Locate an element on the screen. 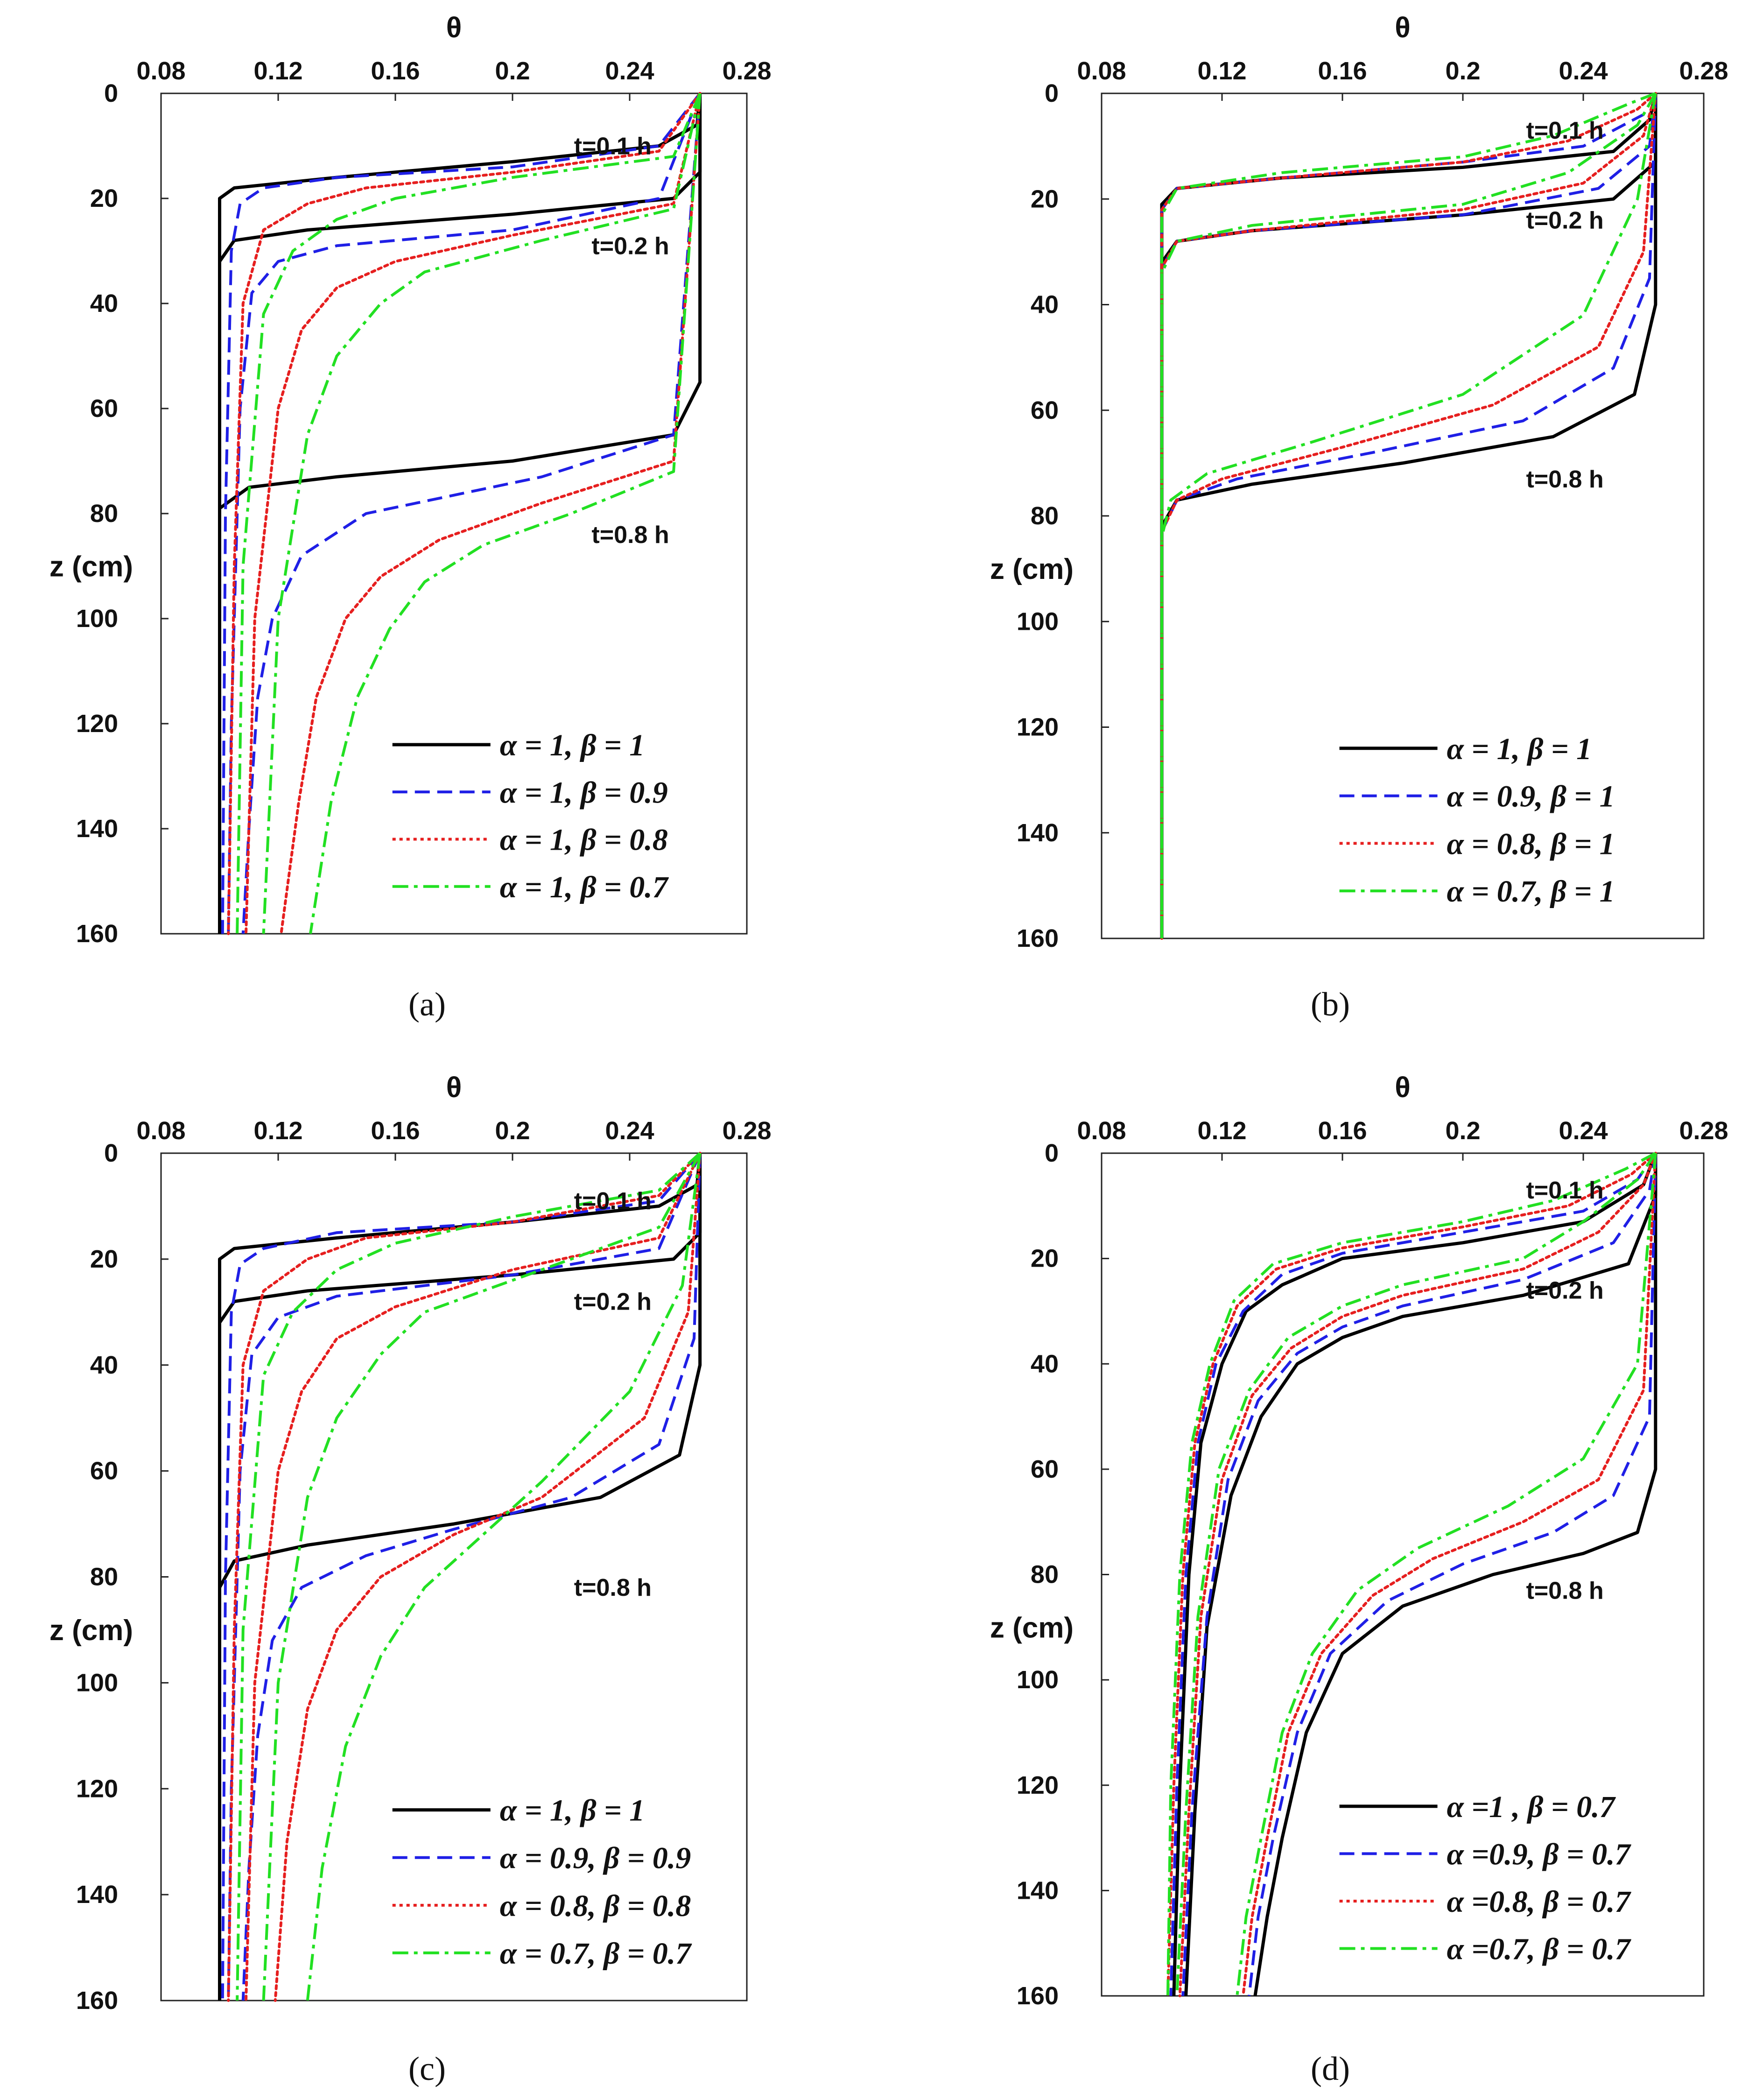  panel-caption: (d) is located at coordinates (1330, 2068).